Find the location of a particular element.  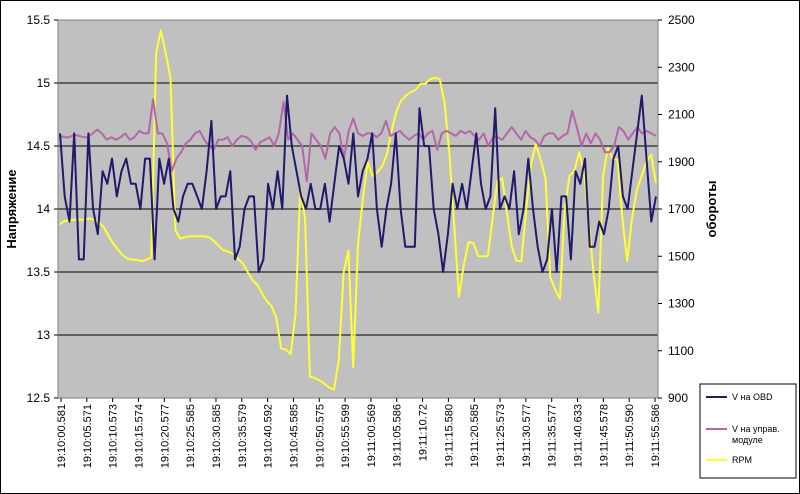

left-tick-label: 13.5 is located at coordinates (39, 272).